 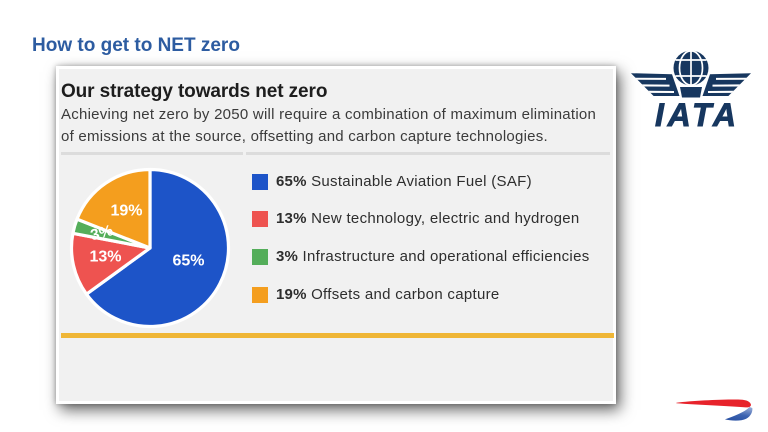 What do you see at coordinates (697, 113) in the screenshot?
I see `svg-text: IATA` at bounding box center [697, 113].